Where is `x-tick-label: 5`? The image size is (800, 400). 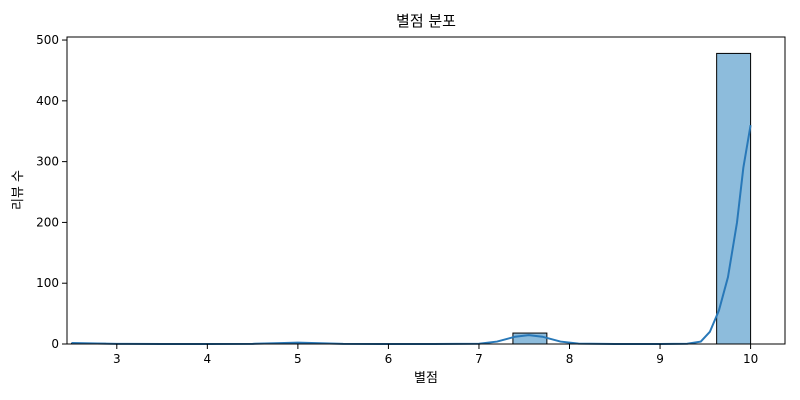 x-tick-label: 5 is located at coordinates (298, 359).